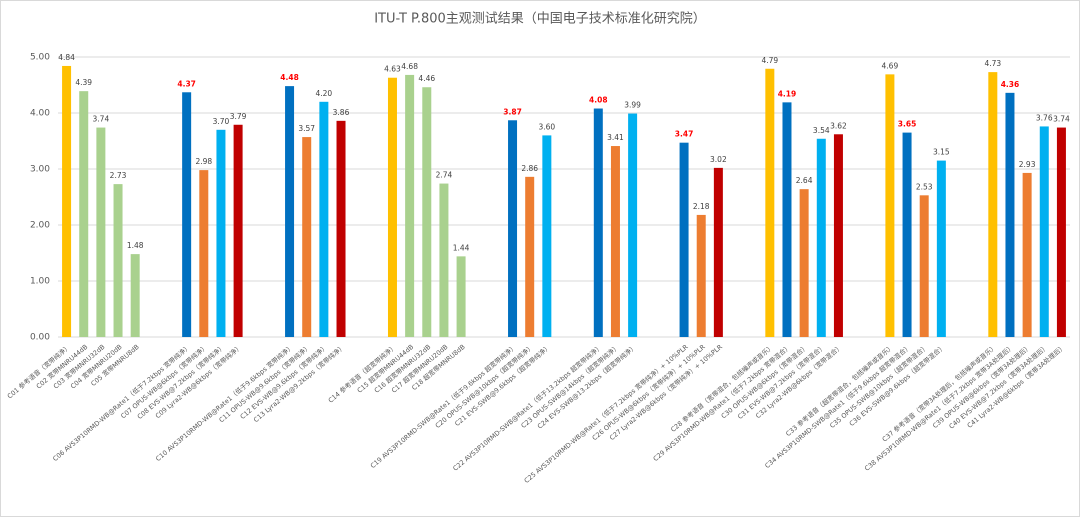  Describe the element at coordinates (203, 161) in the screenshot. I see `value-label: 2.98` at that location.